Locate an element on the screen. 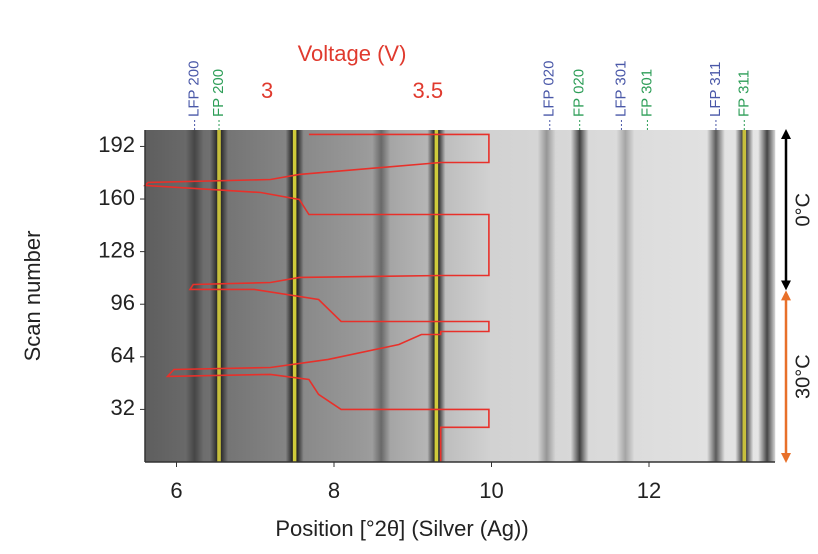  y-tick-label: 64 is located at coordinates (123, 355).